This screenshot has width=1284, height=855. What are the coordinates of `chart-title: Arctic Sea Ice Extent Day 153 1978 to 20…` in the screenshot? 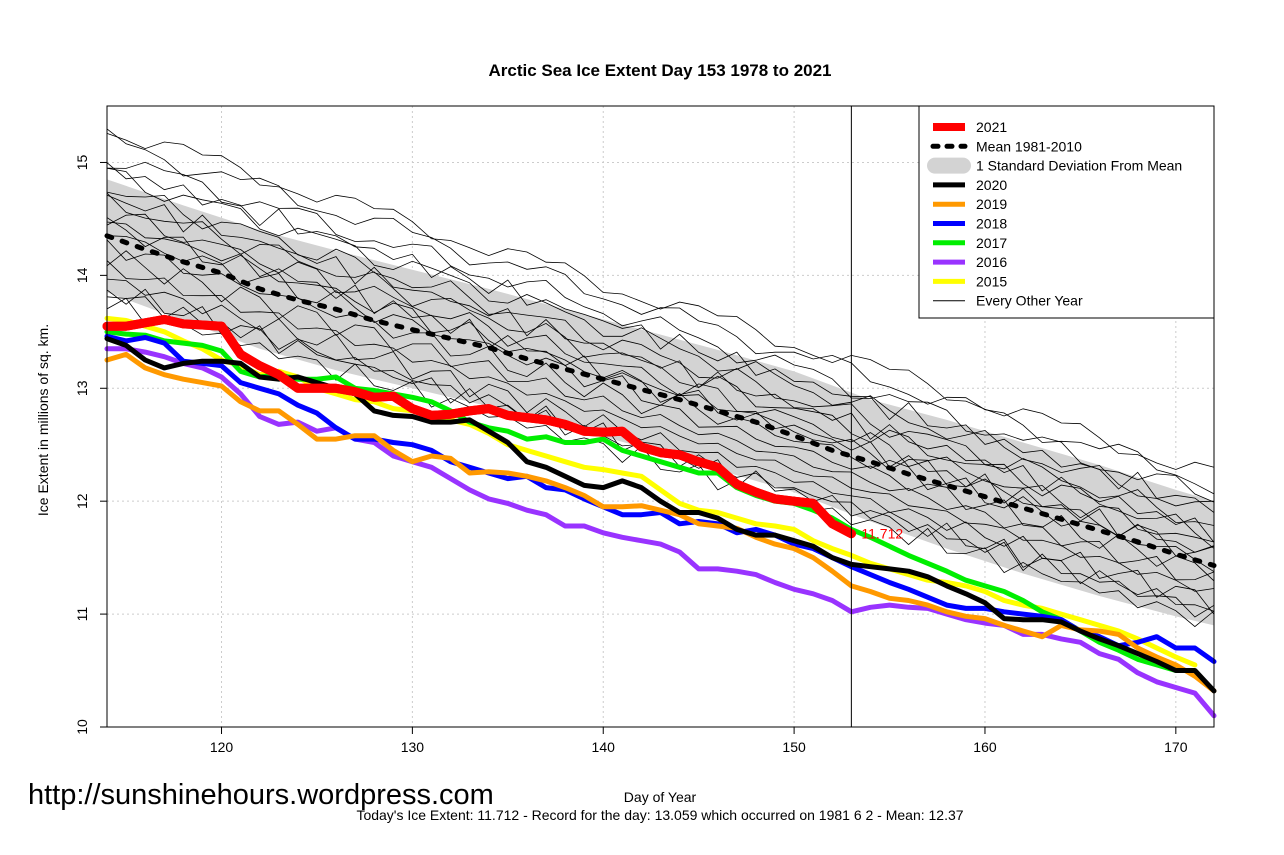 It's located at (659, 70).